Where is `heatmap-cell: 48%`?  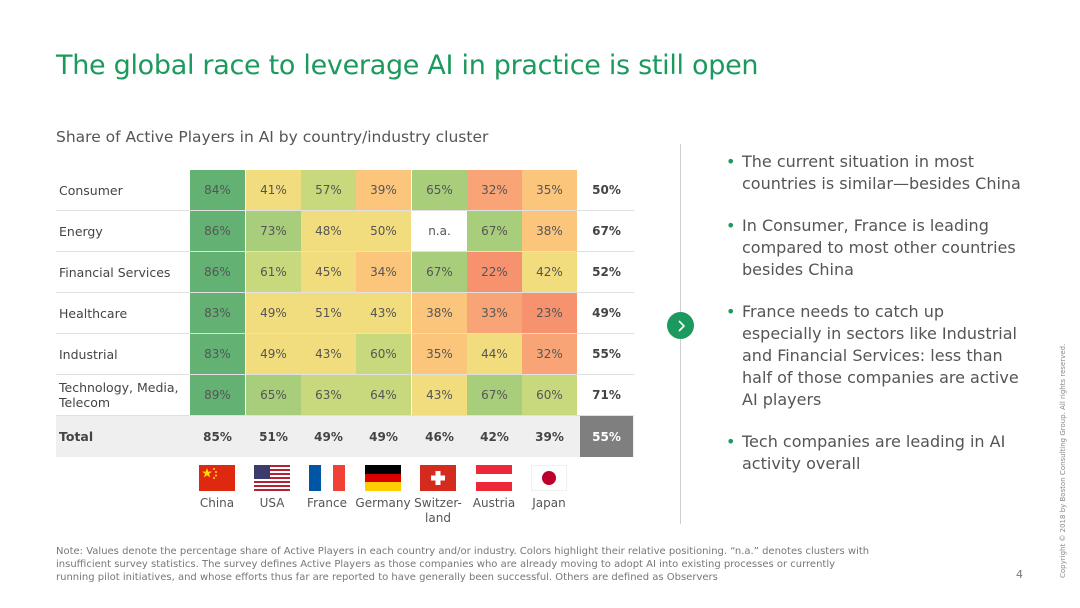
heatmap-cell: 48% is located at coordinates (328, 231).